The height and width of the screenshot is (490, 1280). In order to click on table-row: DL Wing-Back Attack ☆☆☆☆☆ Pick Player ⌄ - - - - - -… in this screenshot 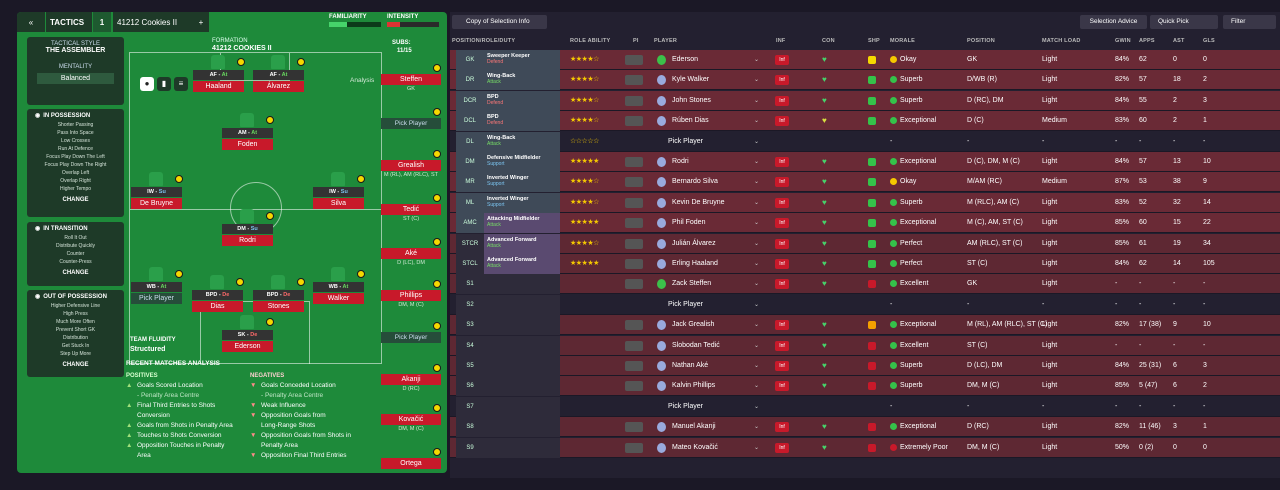, I will do `click(865, 141)`.